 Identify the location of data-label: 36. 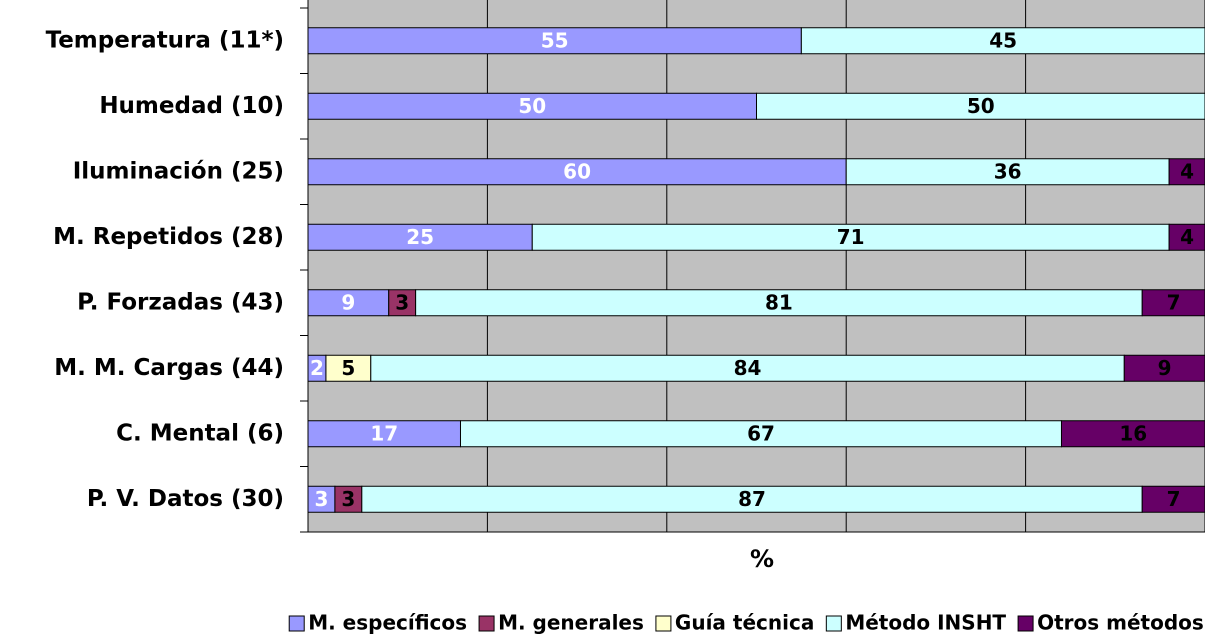
(1008, 171).